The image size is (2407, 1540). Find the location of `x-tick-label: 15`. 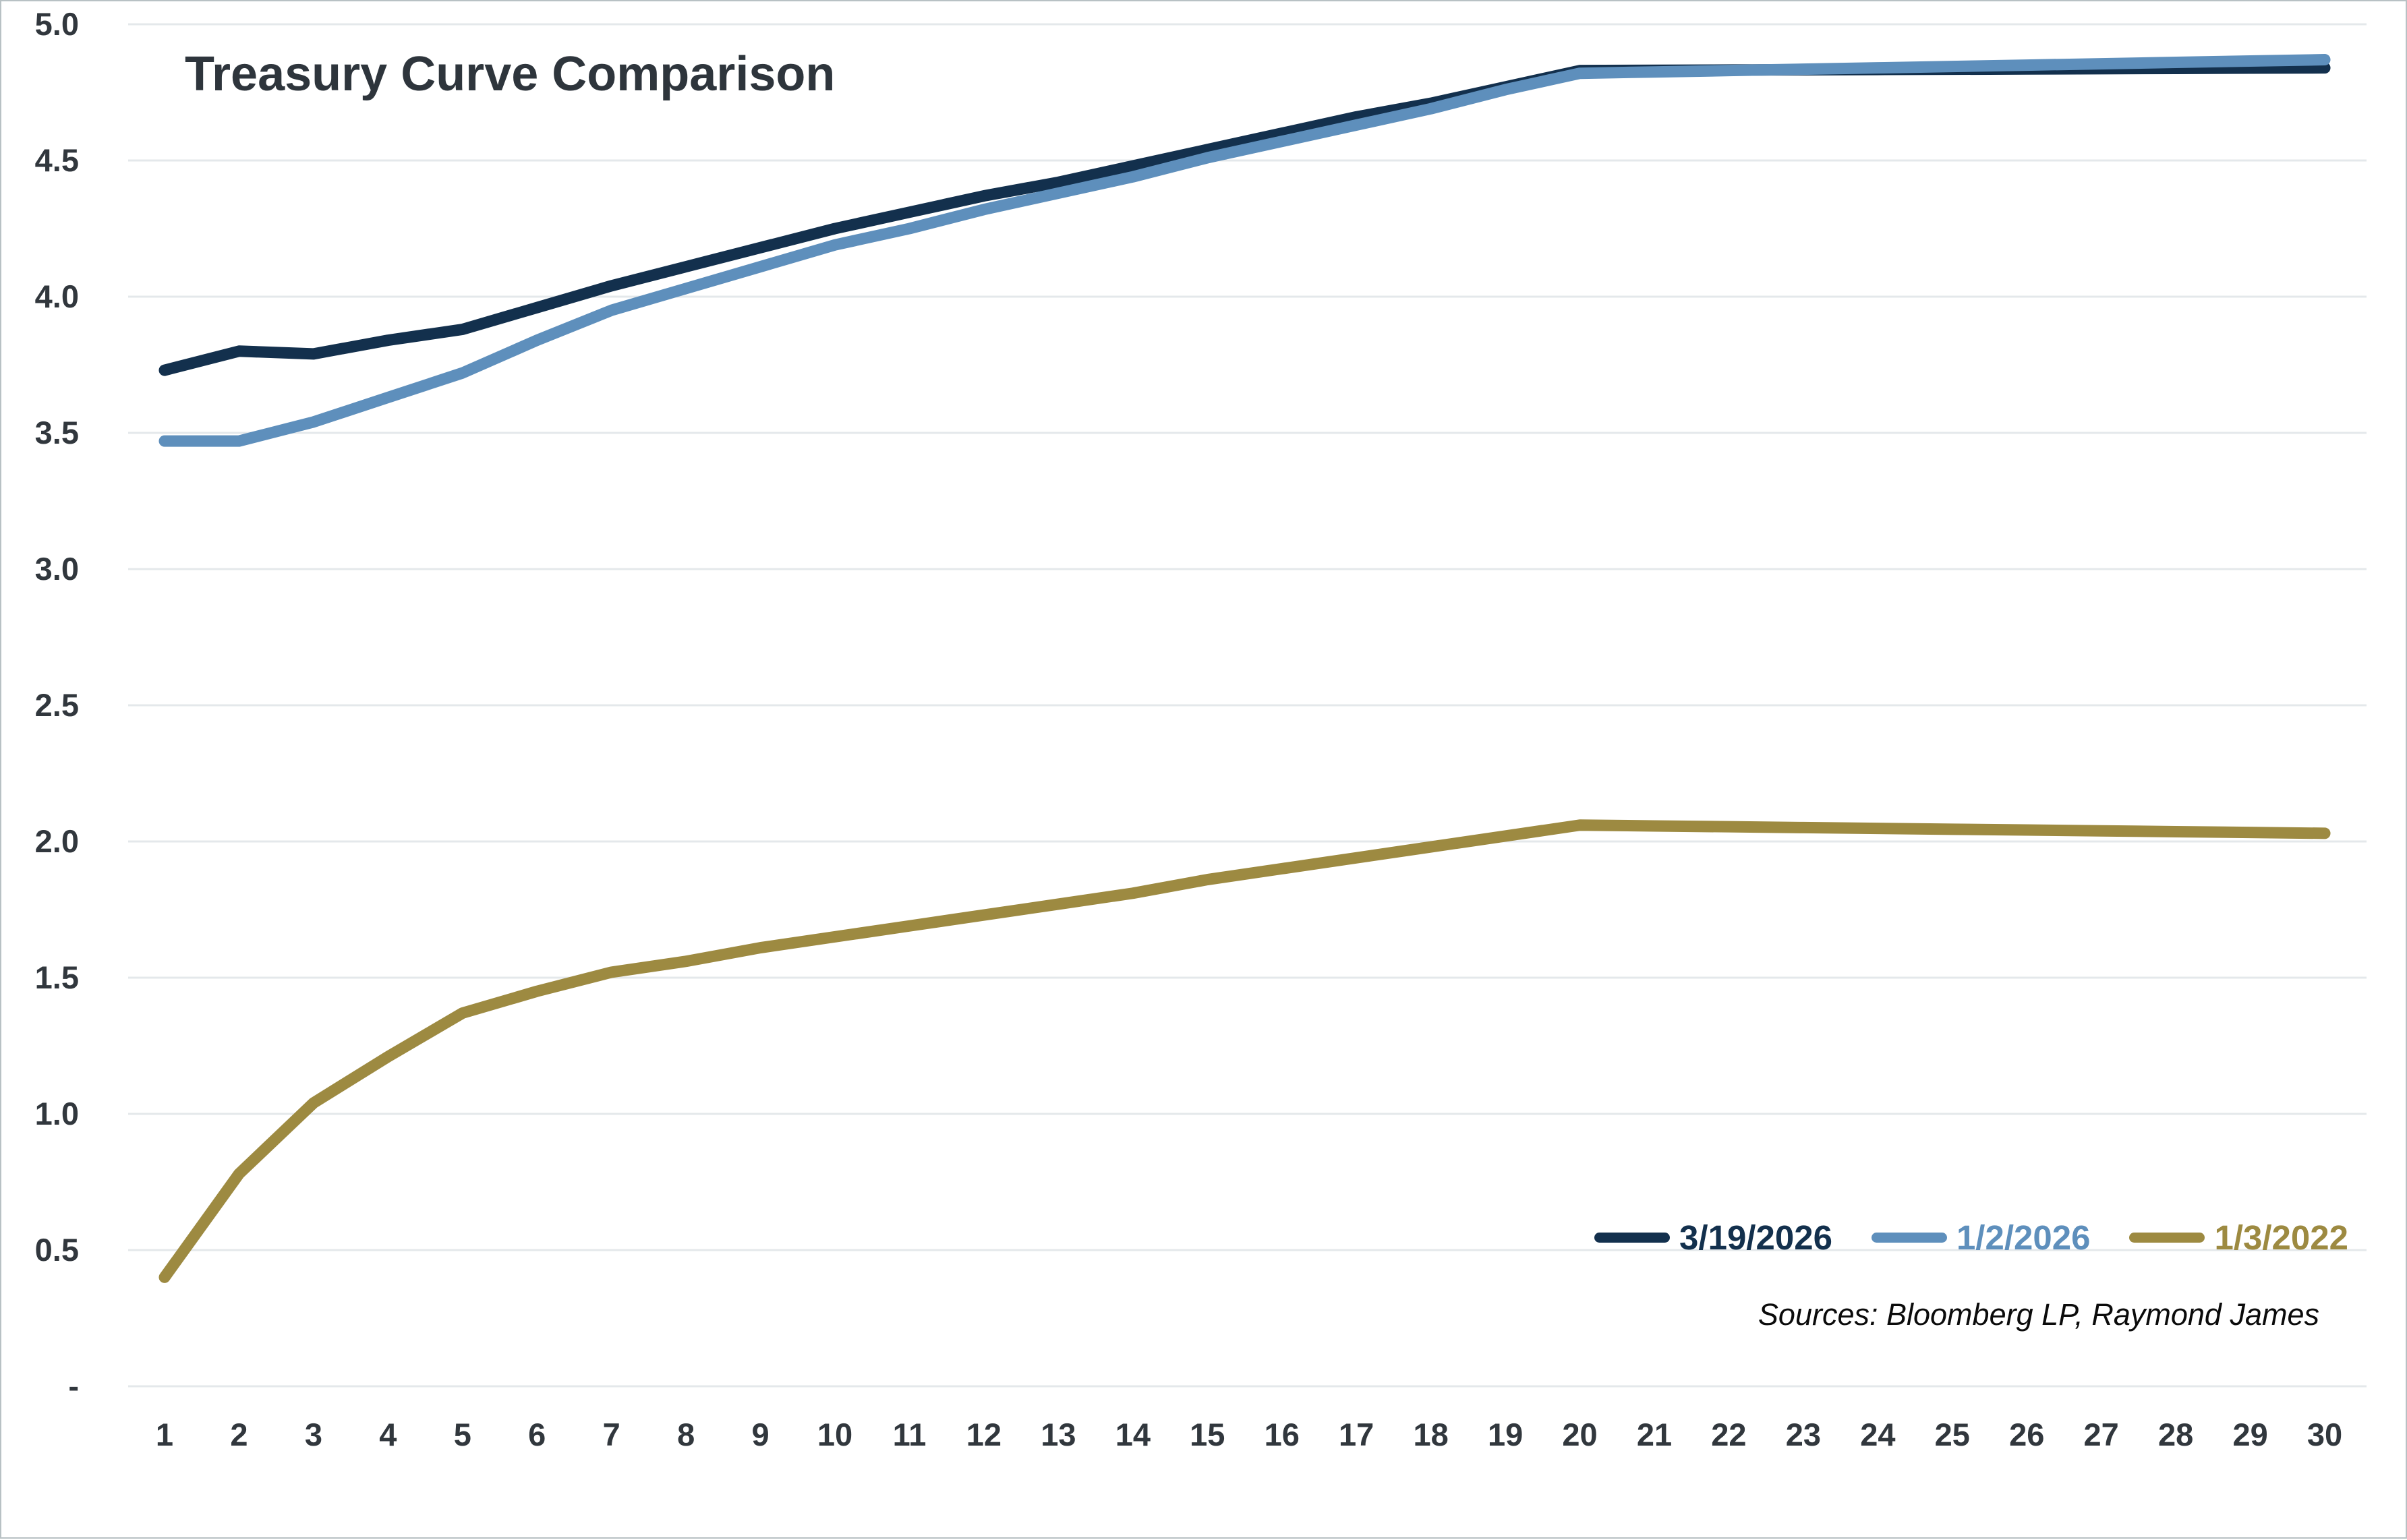

x-tick-label: 15 is located at coordinates (1207, 1434).